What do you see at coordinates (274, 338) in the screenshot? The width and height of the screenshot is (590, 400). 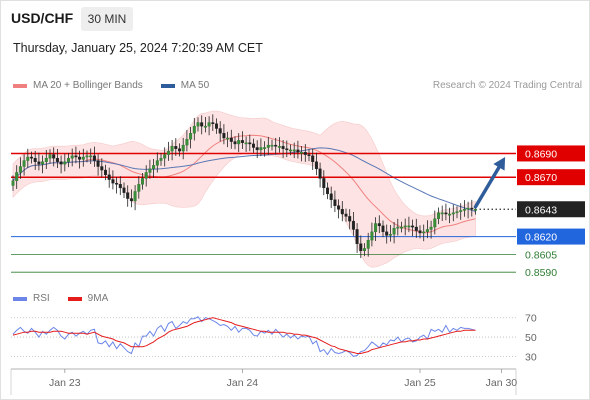 I see `rsi-panel: 70 50 30` at bounding box center [274, 338].